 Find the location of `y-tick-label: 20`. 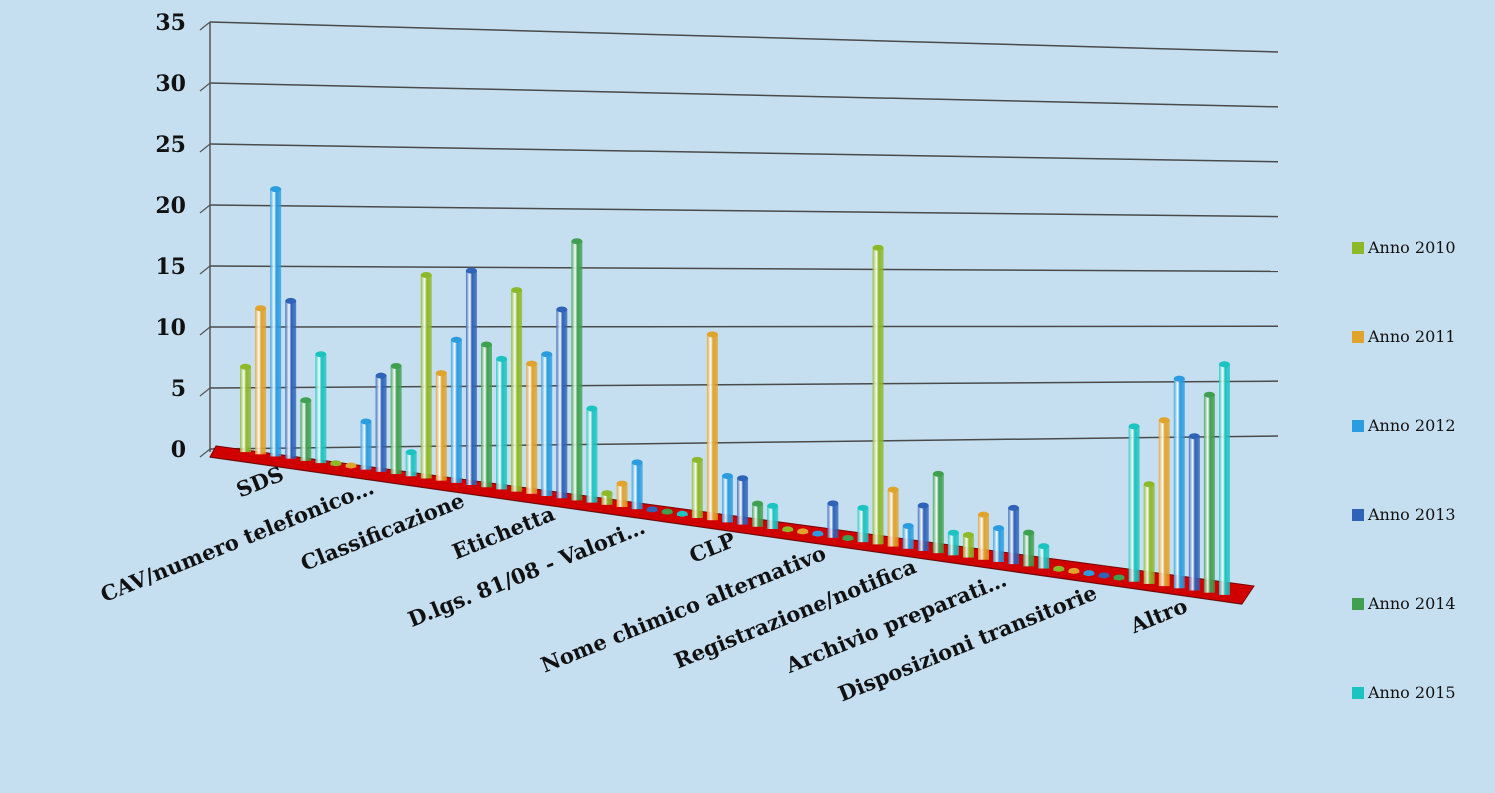

y-tick-label: 20 is located at coordinates (170, 206).